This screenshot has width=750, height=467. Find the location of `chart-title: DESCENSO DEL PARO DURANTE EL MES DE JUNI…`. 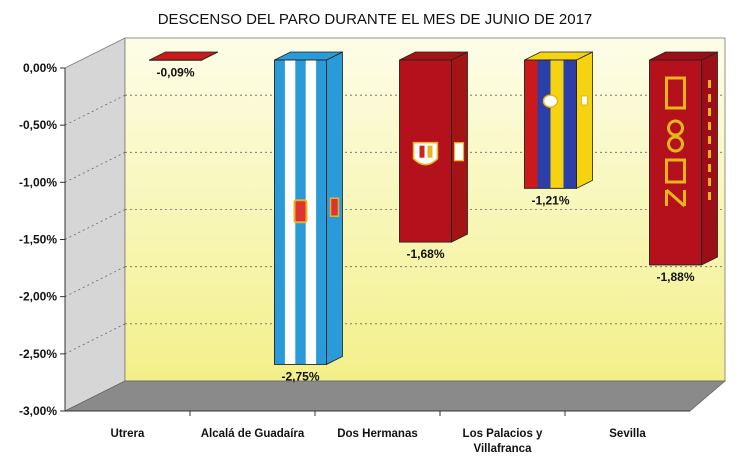

chart-title: DESCENSO DEL PARO DURANTE EL MES DE JUNI… is located at coordinates (375, 19).